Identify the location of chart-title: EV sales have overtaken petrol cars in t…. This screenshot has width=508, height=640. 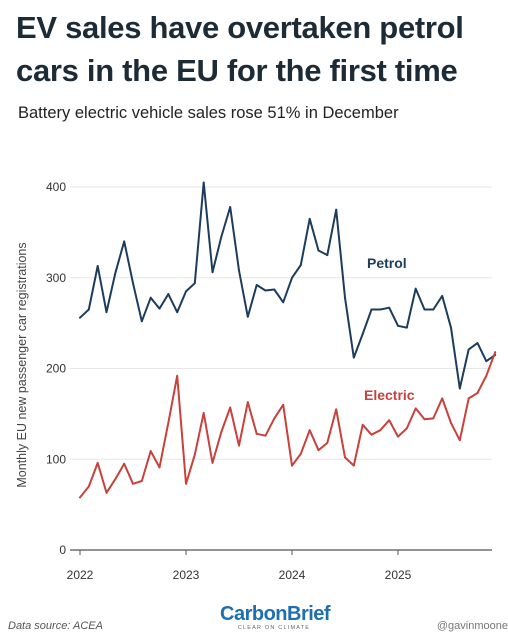
(240, 49).